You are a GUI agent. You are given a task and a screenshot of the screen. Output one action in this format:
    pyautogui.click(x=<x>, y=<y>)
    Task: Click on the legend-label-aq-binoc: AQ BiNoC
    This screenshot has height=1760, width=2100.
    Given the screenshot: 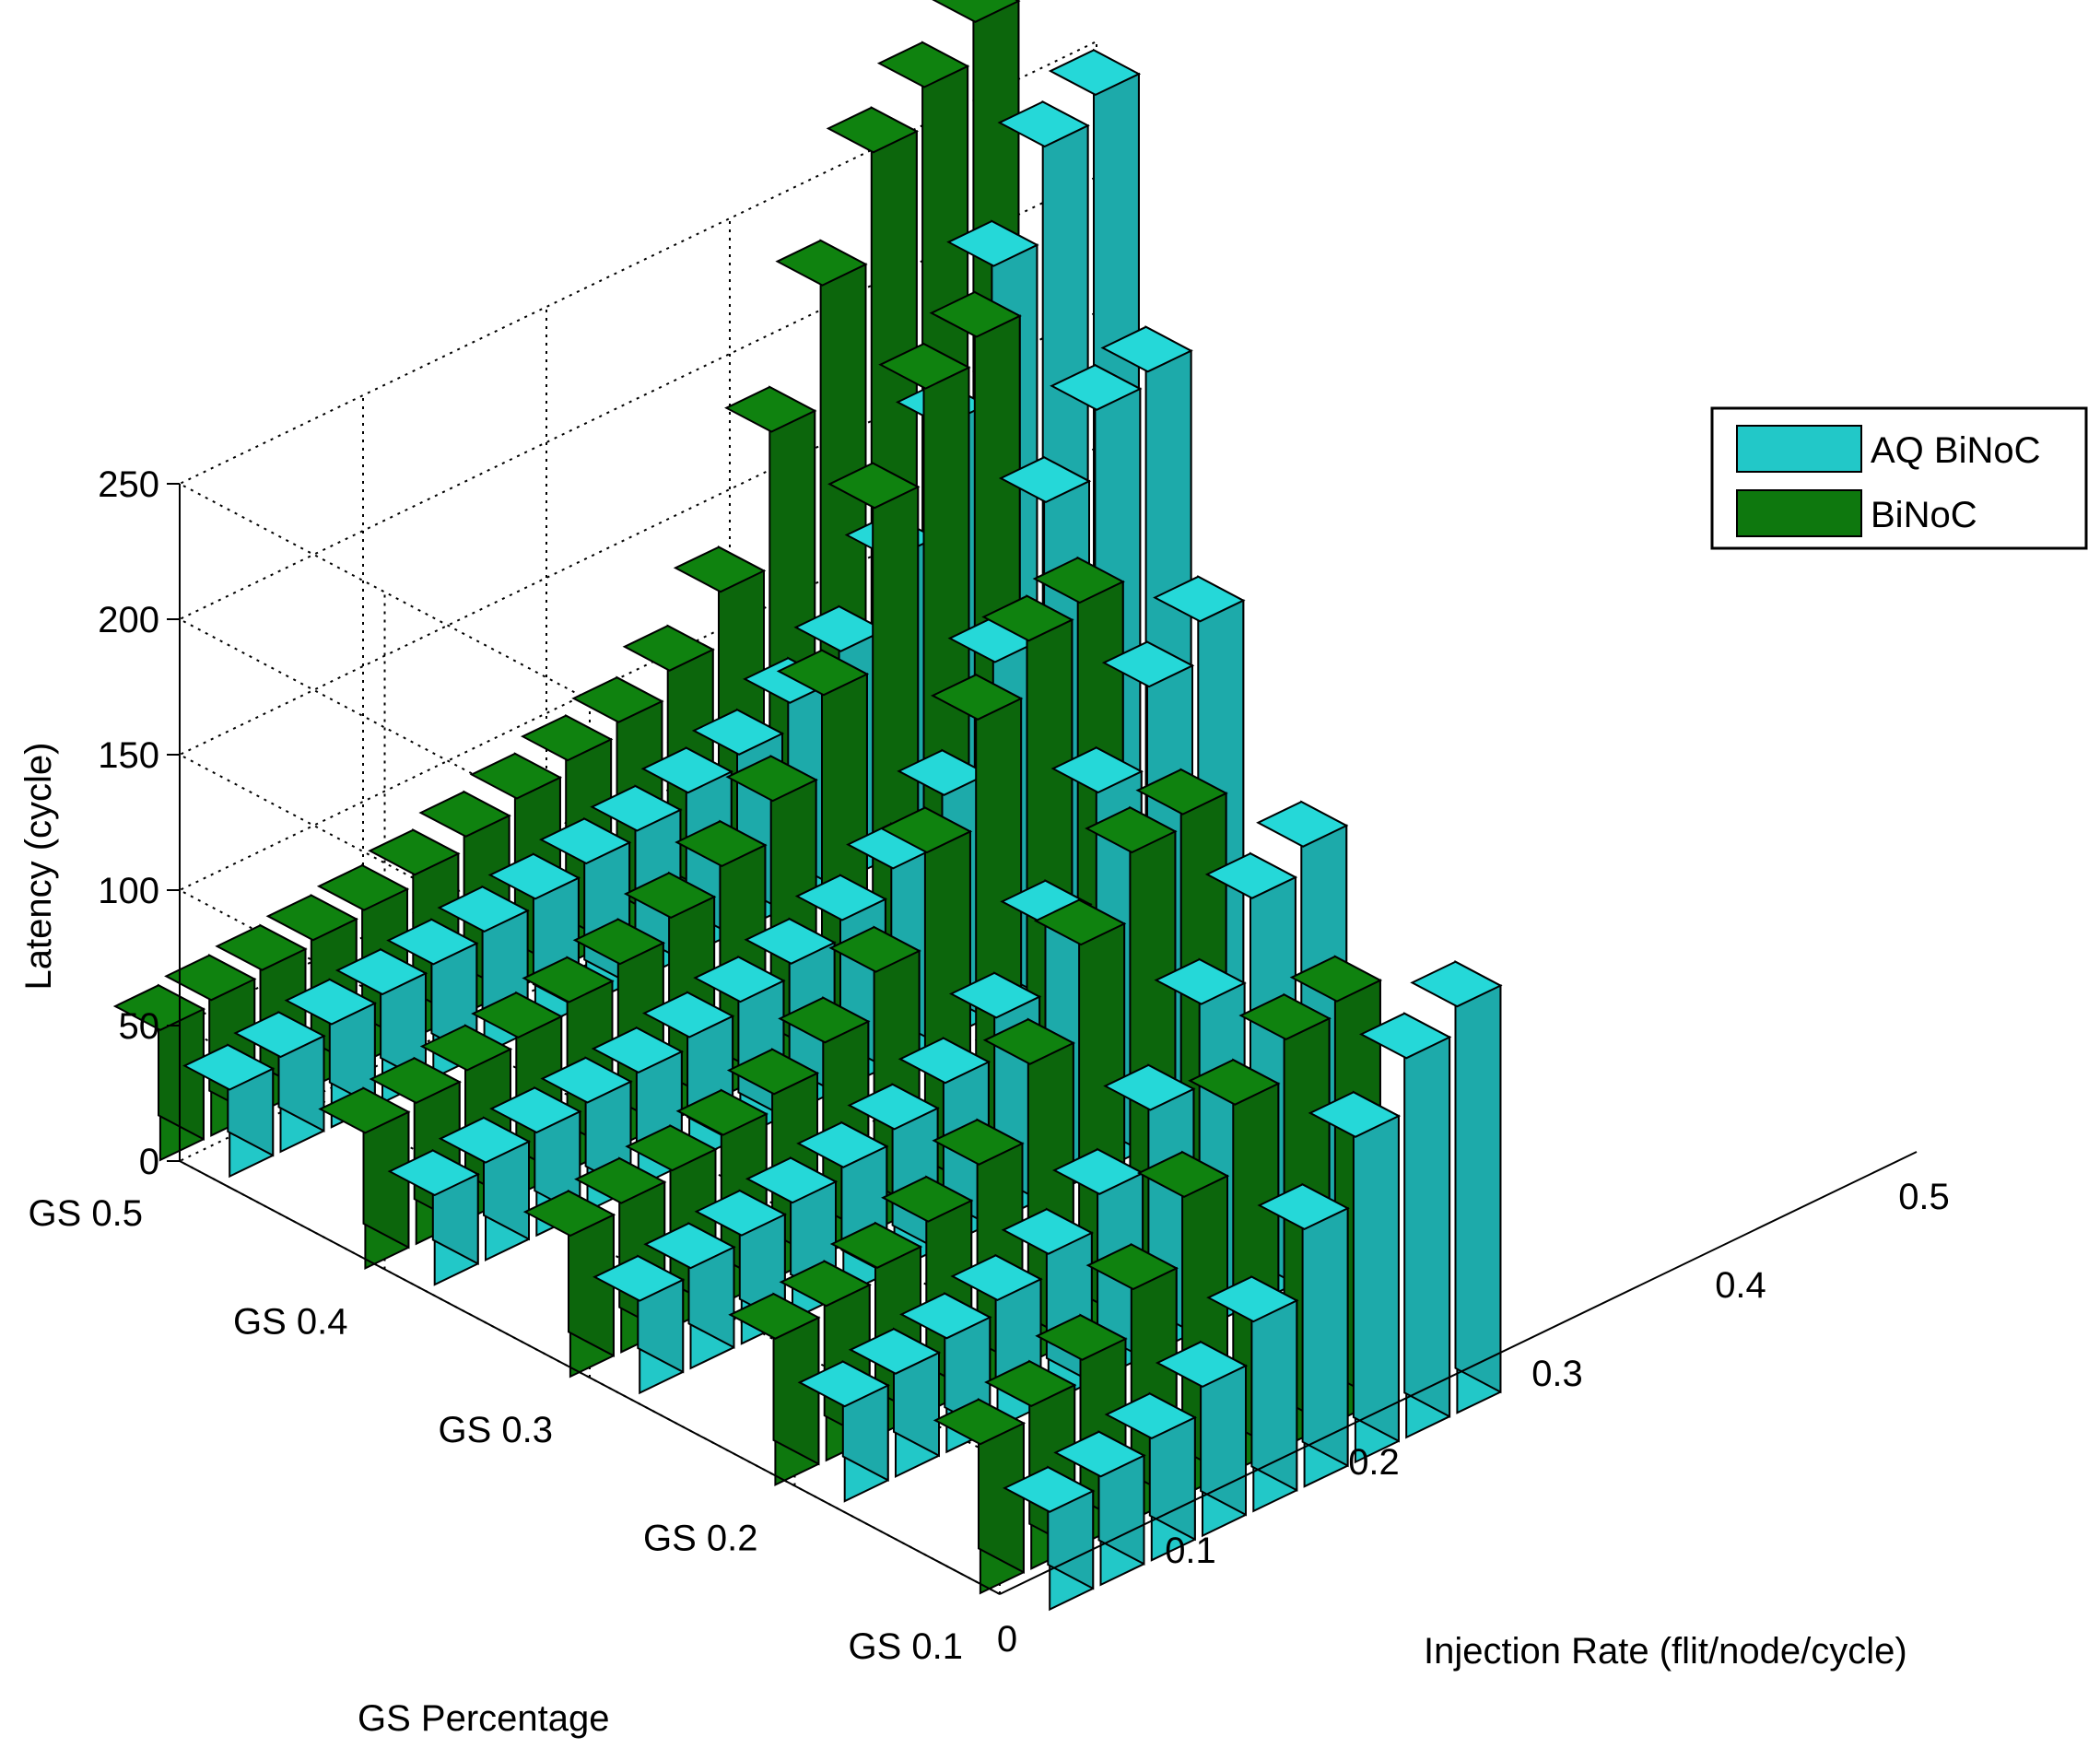 What is the action you would take?
    pyautogui.click(x=1956, y=450)
    